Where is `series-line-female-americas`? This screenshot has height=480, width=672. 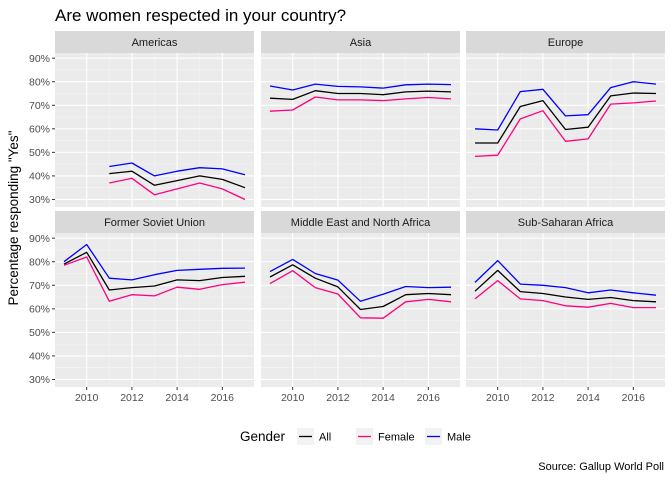
series-line-female-americas is located at coordinates (177, 189).